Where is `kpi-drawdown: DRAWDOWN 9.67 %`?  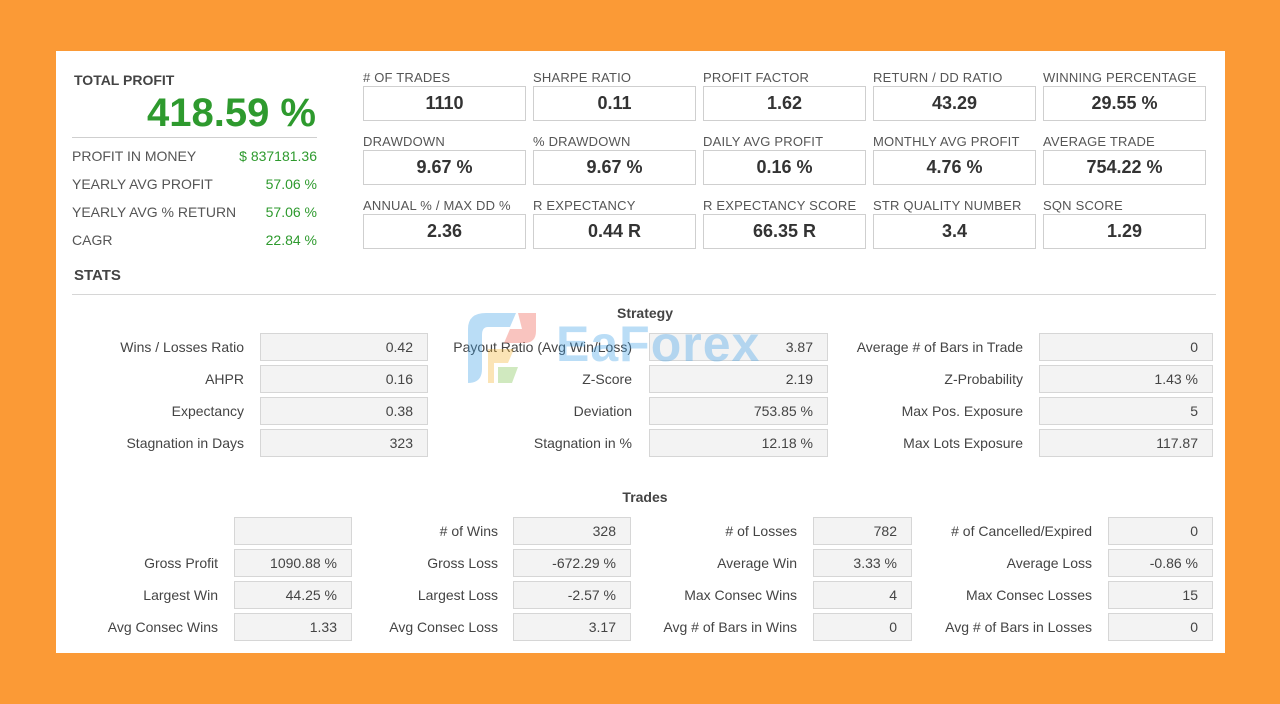
kpi-drawdown: DRAWDOWN 9.67 % is located at coordinates (445, 159).